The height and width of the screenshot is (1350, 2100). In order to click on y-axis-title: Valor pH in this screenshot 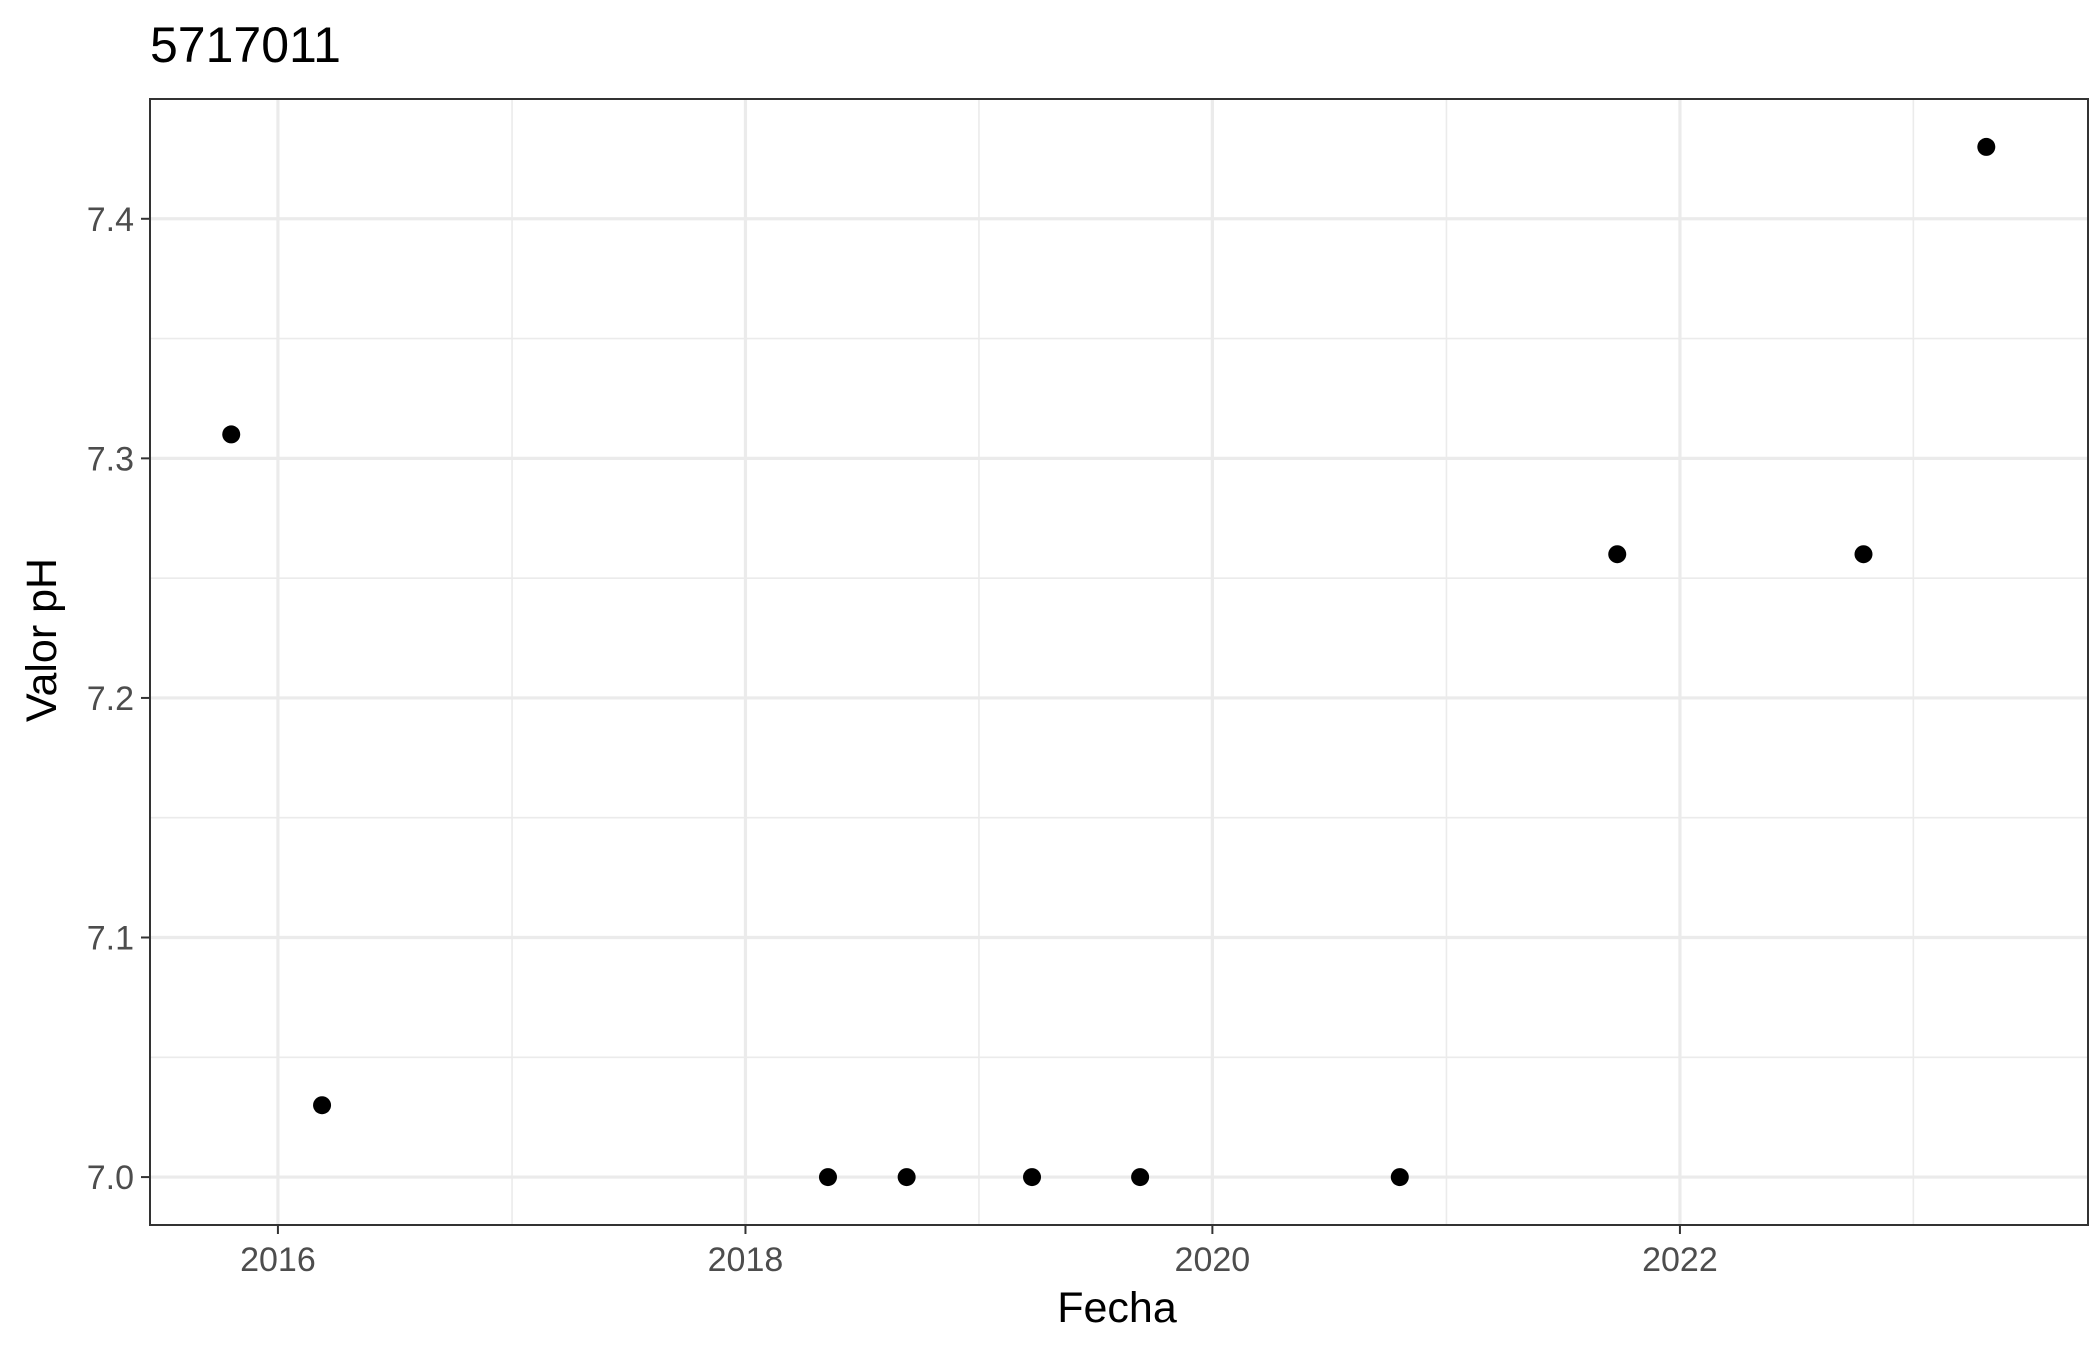, I will do `click(42, 640)`.